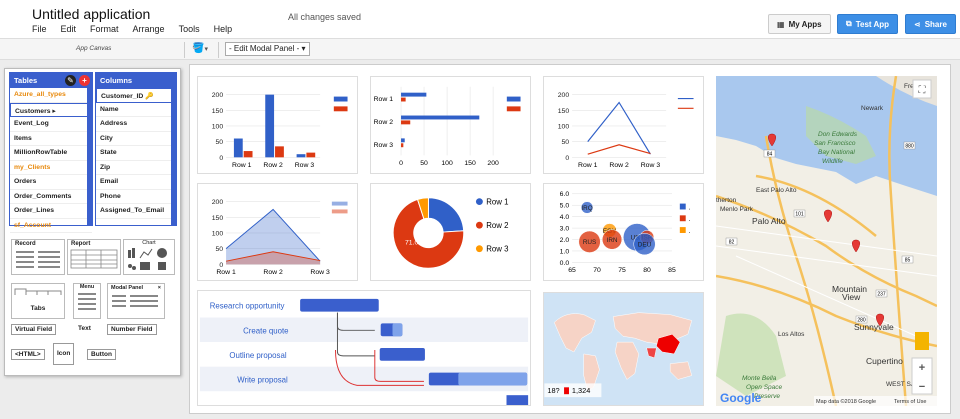 The image size is (960, 419). I want to click on table-item: Order_Comments, so click(51, 197).